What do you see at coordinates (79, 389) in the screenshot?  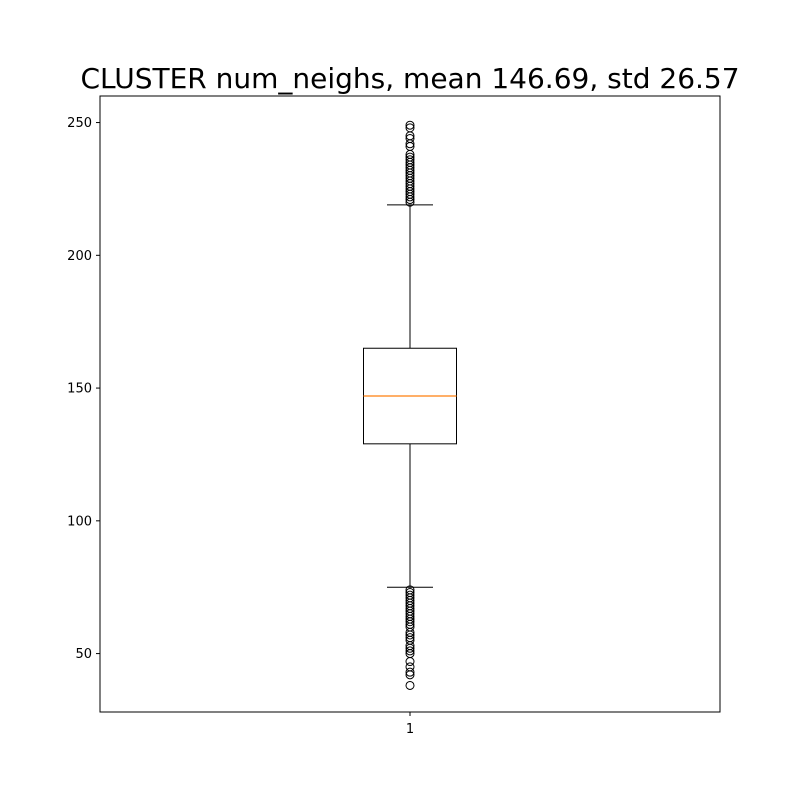 I see `y-tick-label: 150` at bounding box center [79, 389].